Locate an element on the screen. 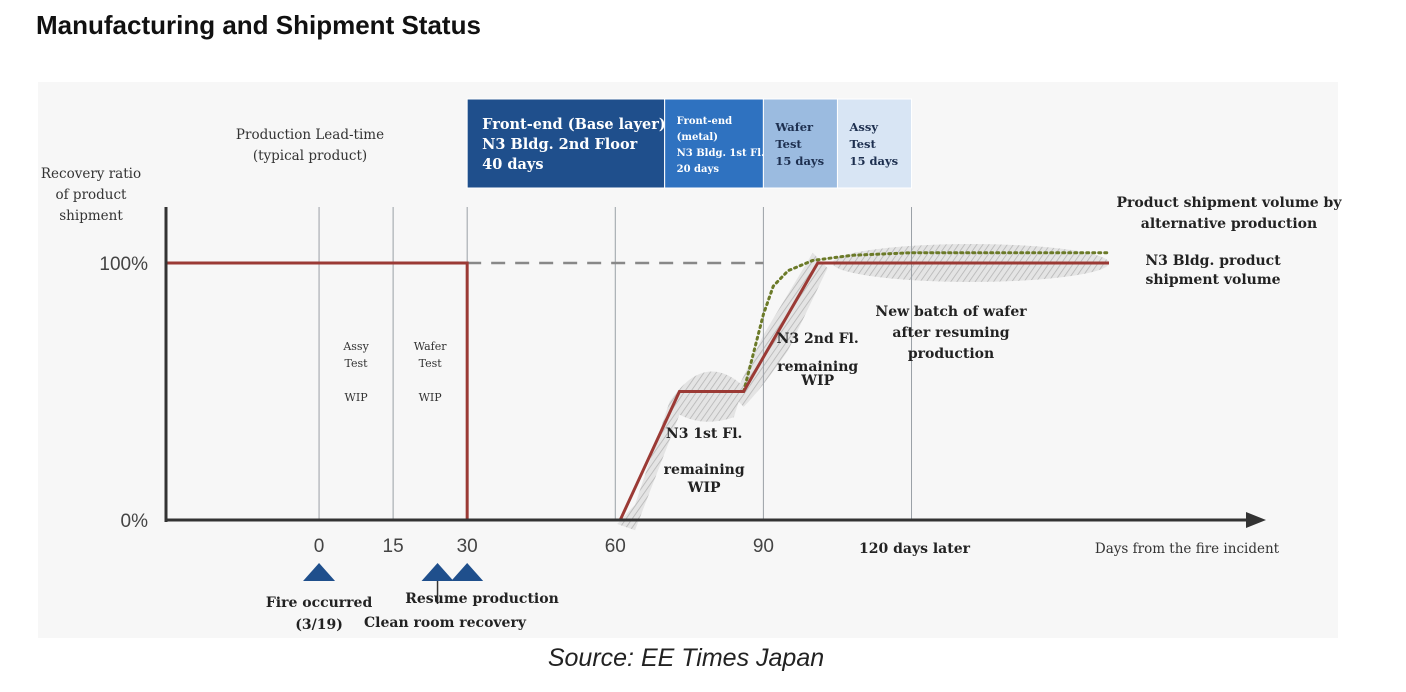 The width and height of the screenshot is (1406, 692). wip-band-n3-1st is located at coordinates (680, 451).